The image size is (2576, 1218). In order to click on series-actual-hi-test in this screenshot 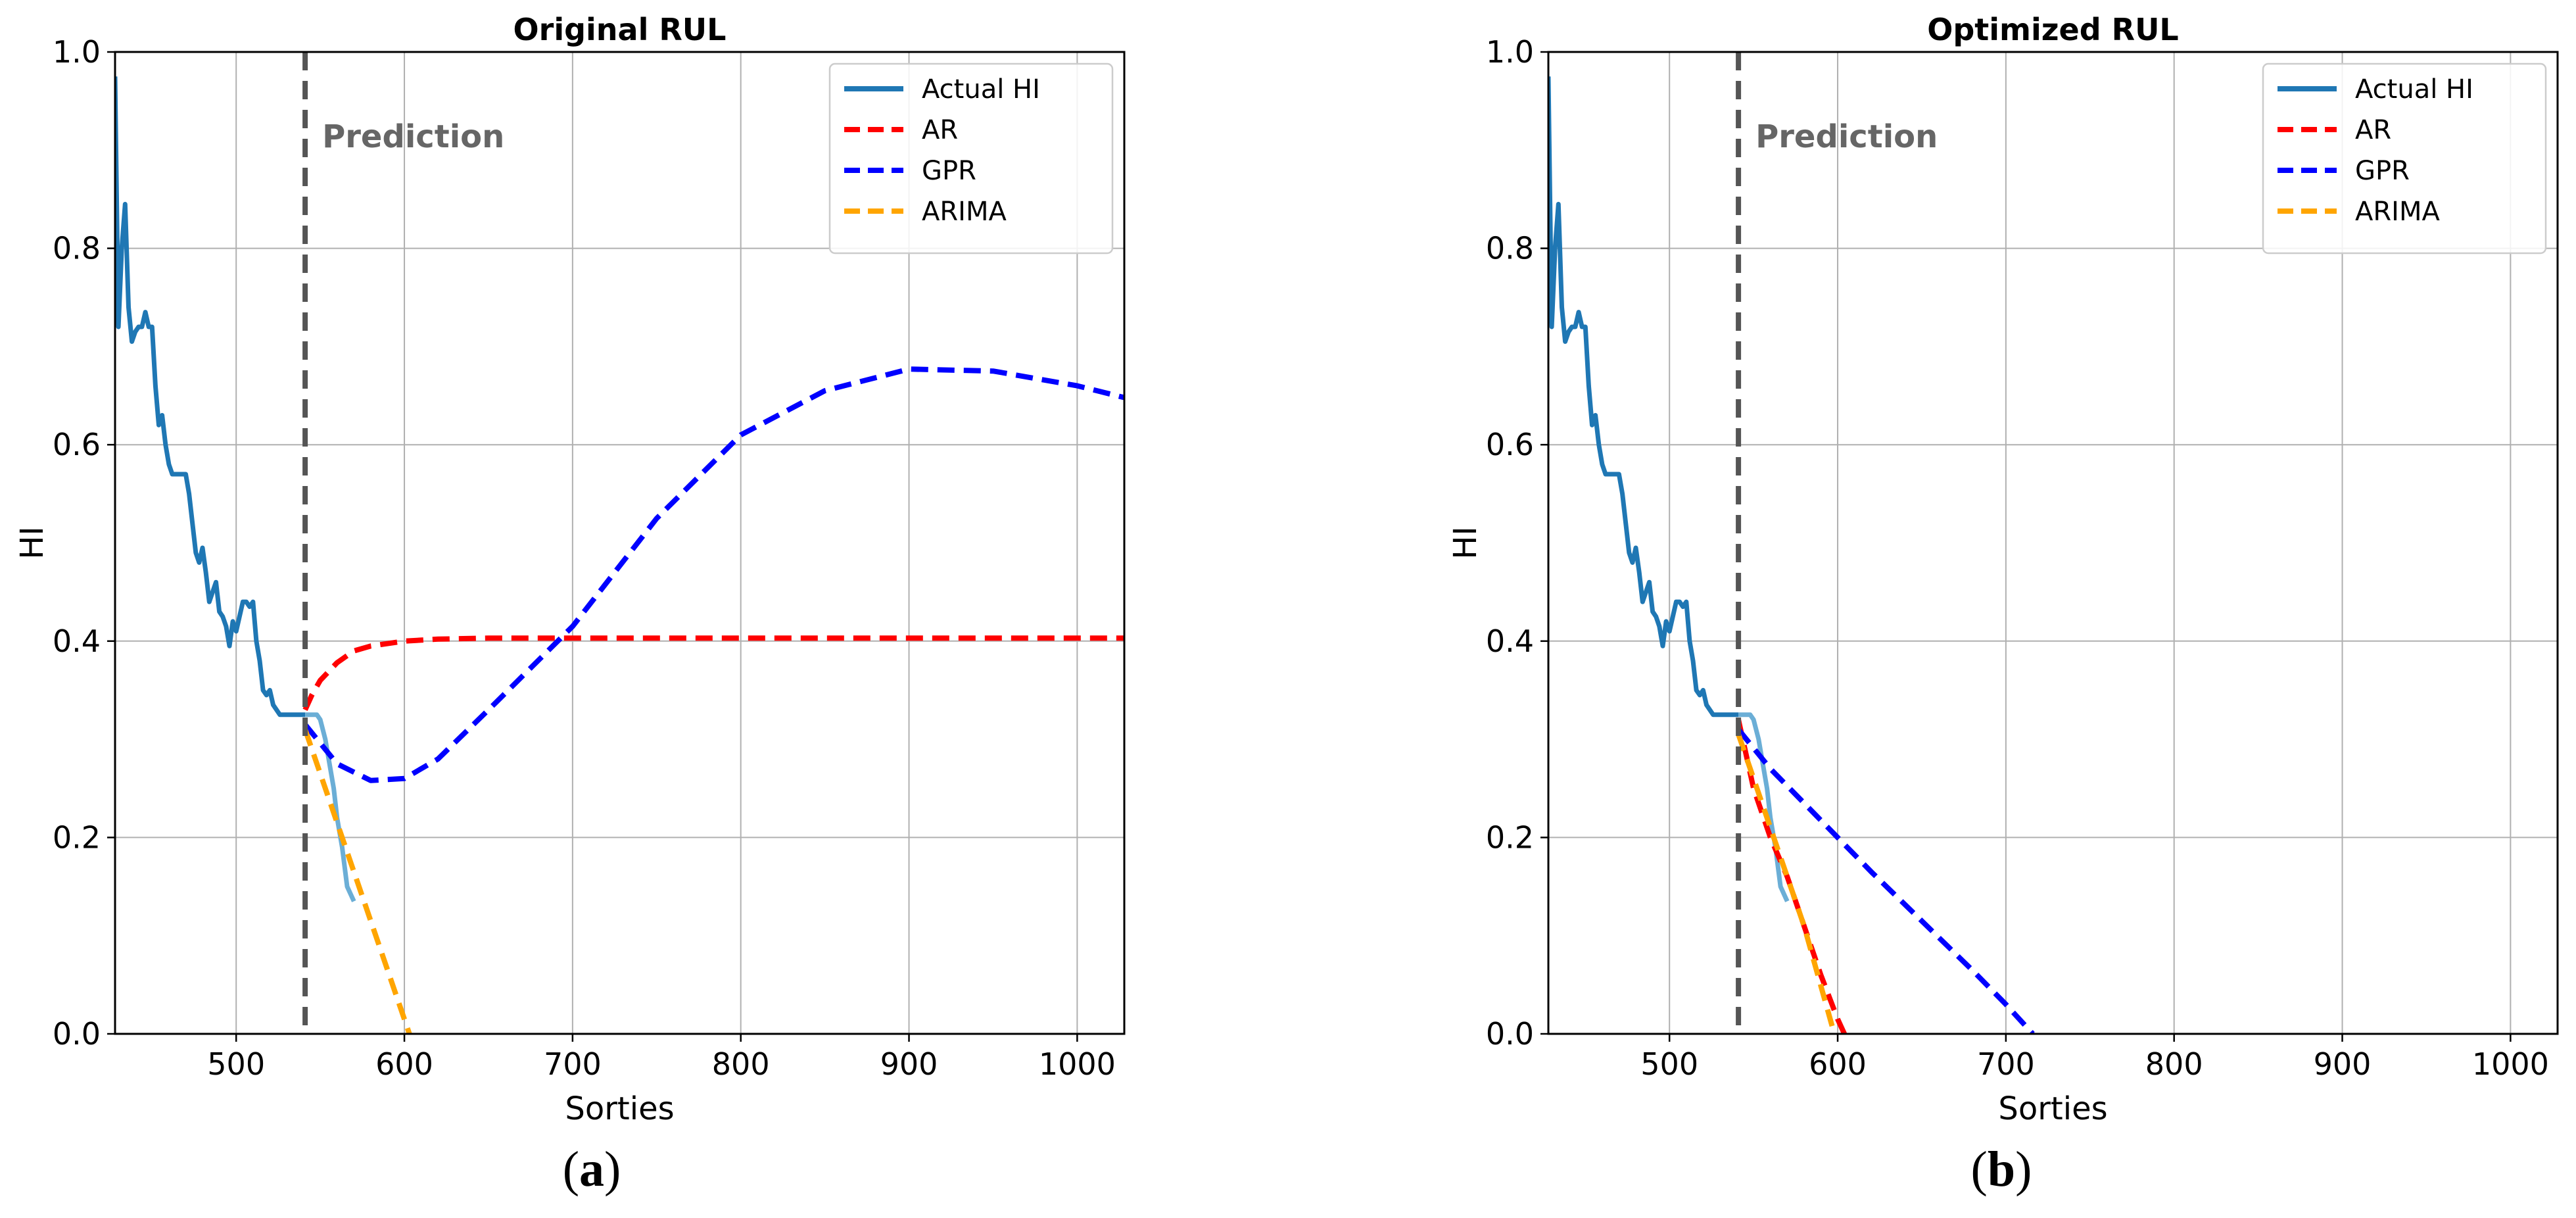, I will do `click(331, 807)`.